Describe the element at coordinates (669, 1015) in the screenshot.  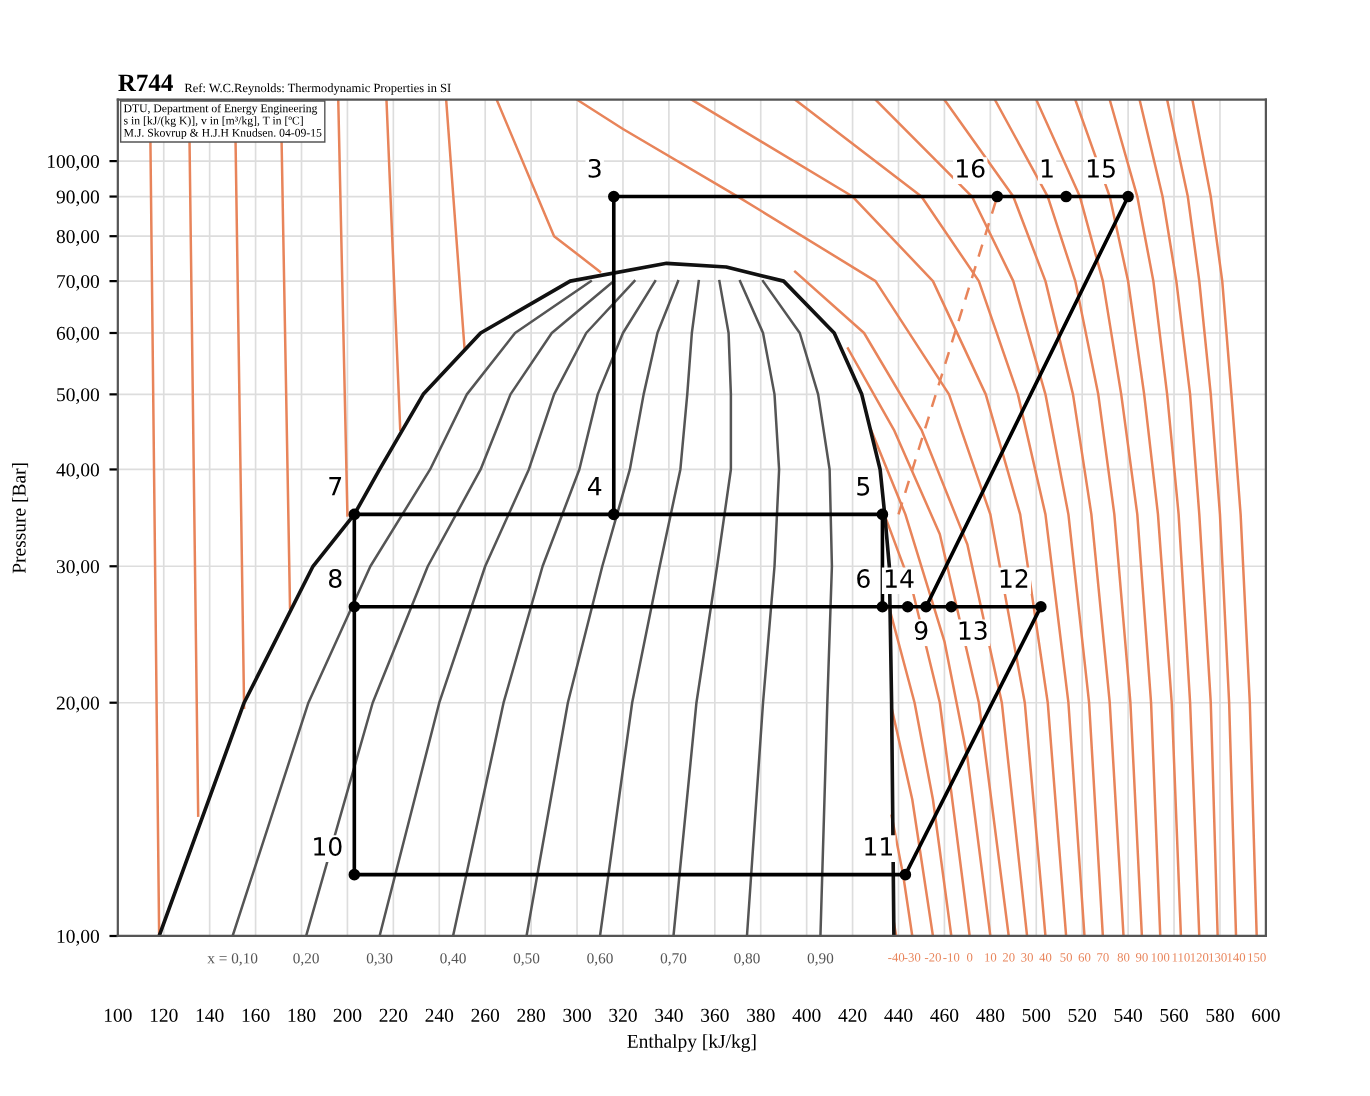
I see `x-tick-label: 340` at that location.